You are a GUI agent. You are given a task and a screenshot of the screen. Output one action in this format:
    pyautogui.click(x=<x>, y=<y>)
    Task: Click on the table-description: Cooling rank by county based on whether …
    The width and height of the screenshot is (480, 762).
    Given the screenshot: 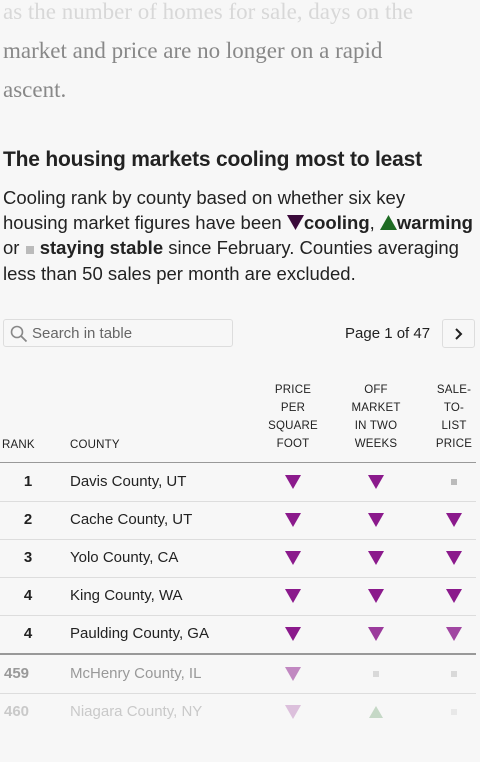 What is the action you would take?
    pyautogui.click(x=238, y=236)
    